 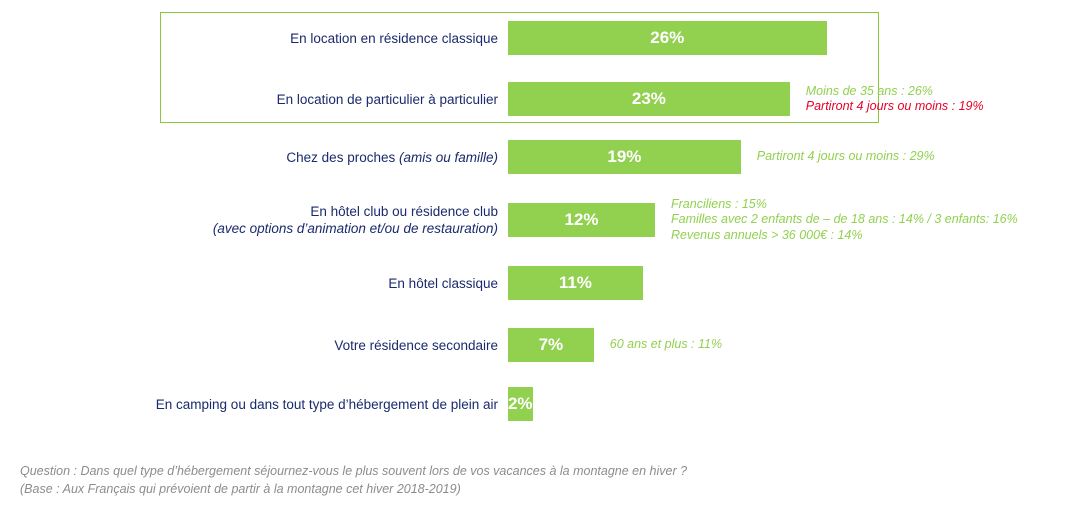 I want to click on category-label-italic: (amis ou famille), so click(x=448, y=157).